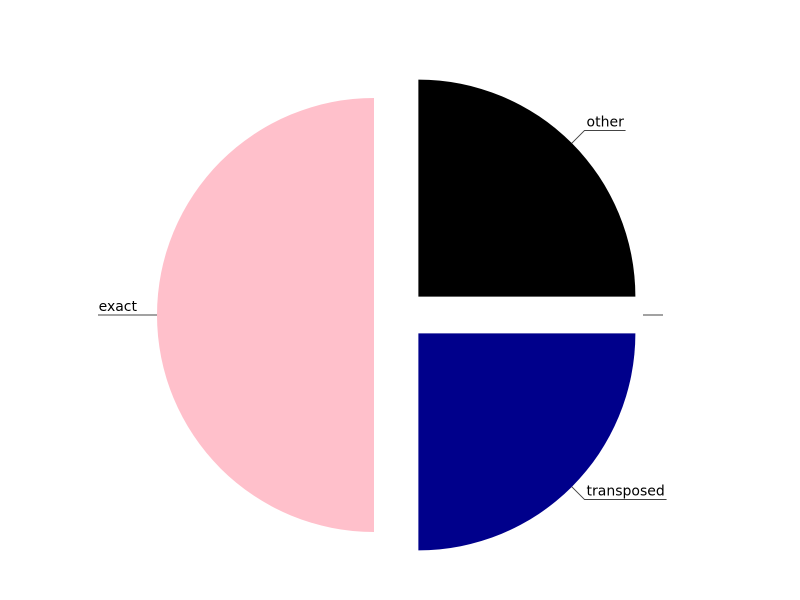 Image resolution: width=800 pixels, height=600 pixels. What do you see at coordinates (598, 136) in the screenshot?
I see `leader-line-other` at bounding box center [598, 136].